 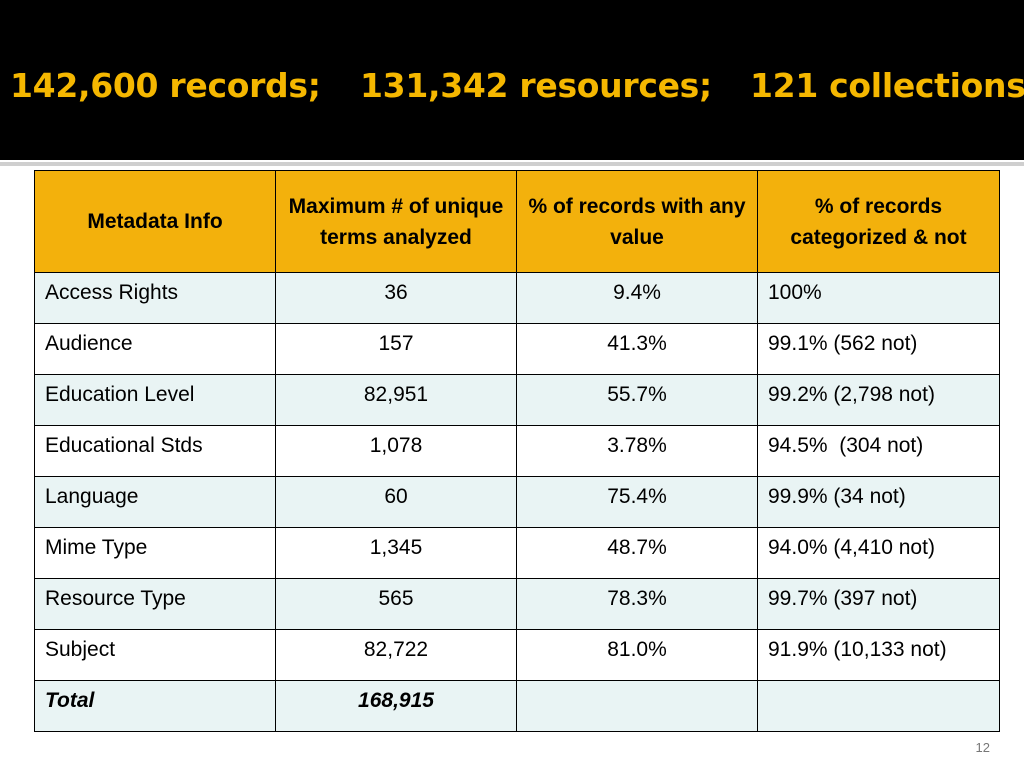 What do you see at coordinates (878, 502) in the screenshot?
I see `row-categorized: 99.9% (34 not)` at bounding box center [878, 502].